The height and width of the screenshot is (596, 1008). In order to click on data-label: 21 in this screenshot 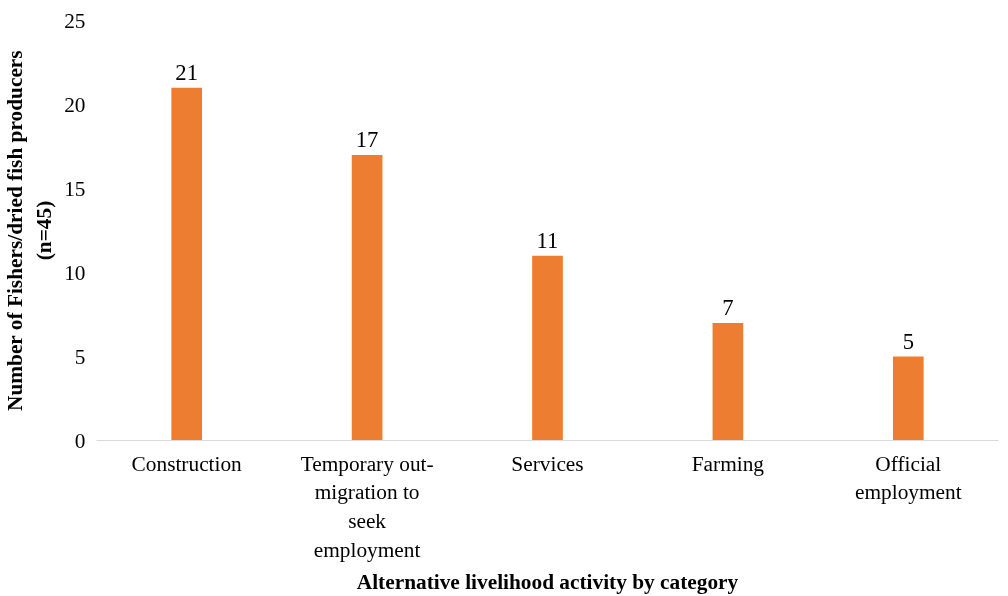, I will do `click(187, 72)`.